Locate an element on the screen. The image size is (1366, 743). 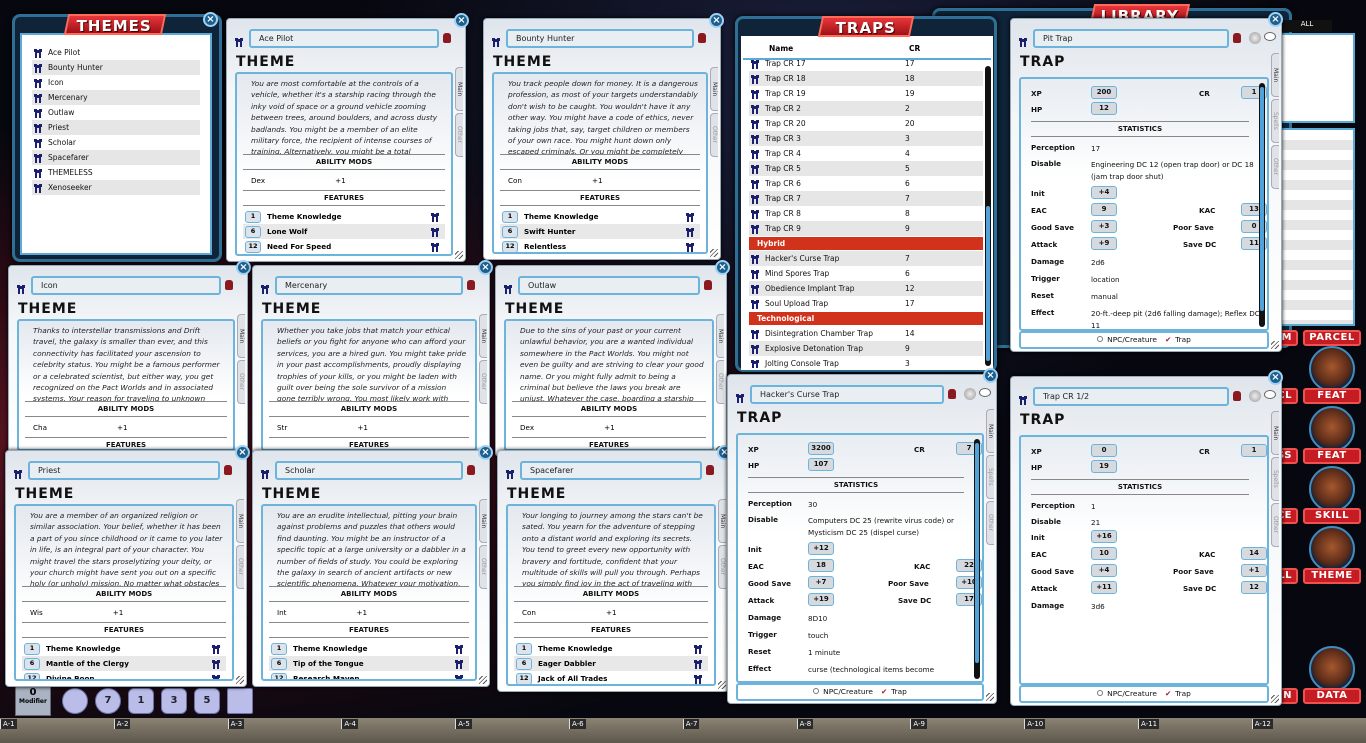
list-item-theme: THEMELESS is located at coordinates (116, 172).